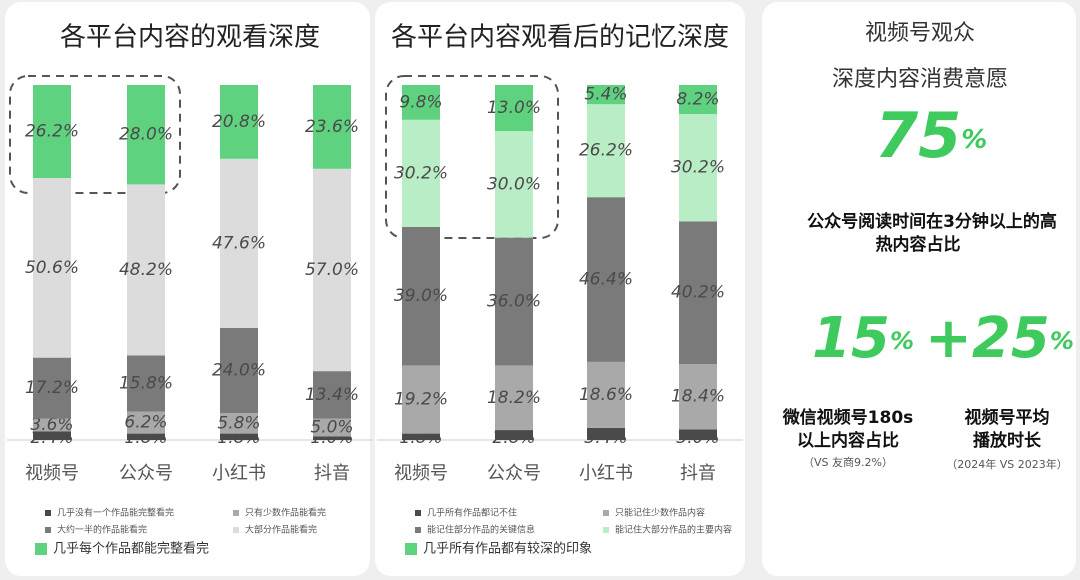 This screenshot has width=1080, height=580. Describe the element at coordinates (920, 33) in the screenshot. I see `stats-title: 视频号观众` at that location.